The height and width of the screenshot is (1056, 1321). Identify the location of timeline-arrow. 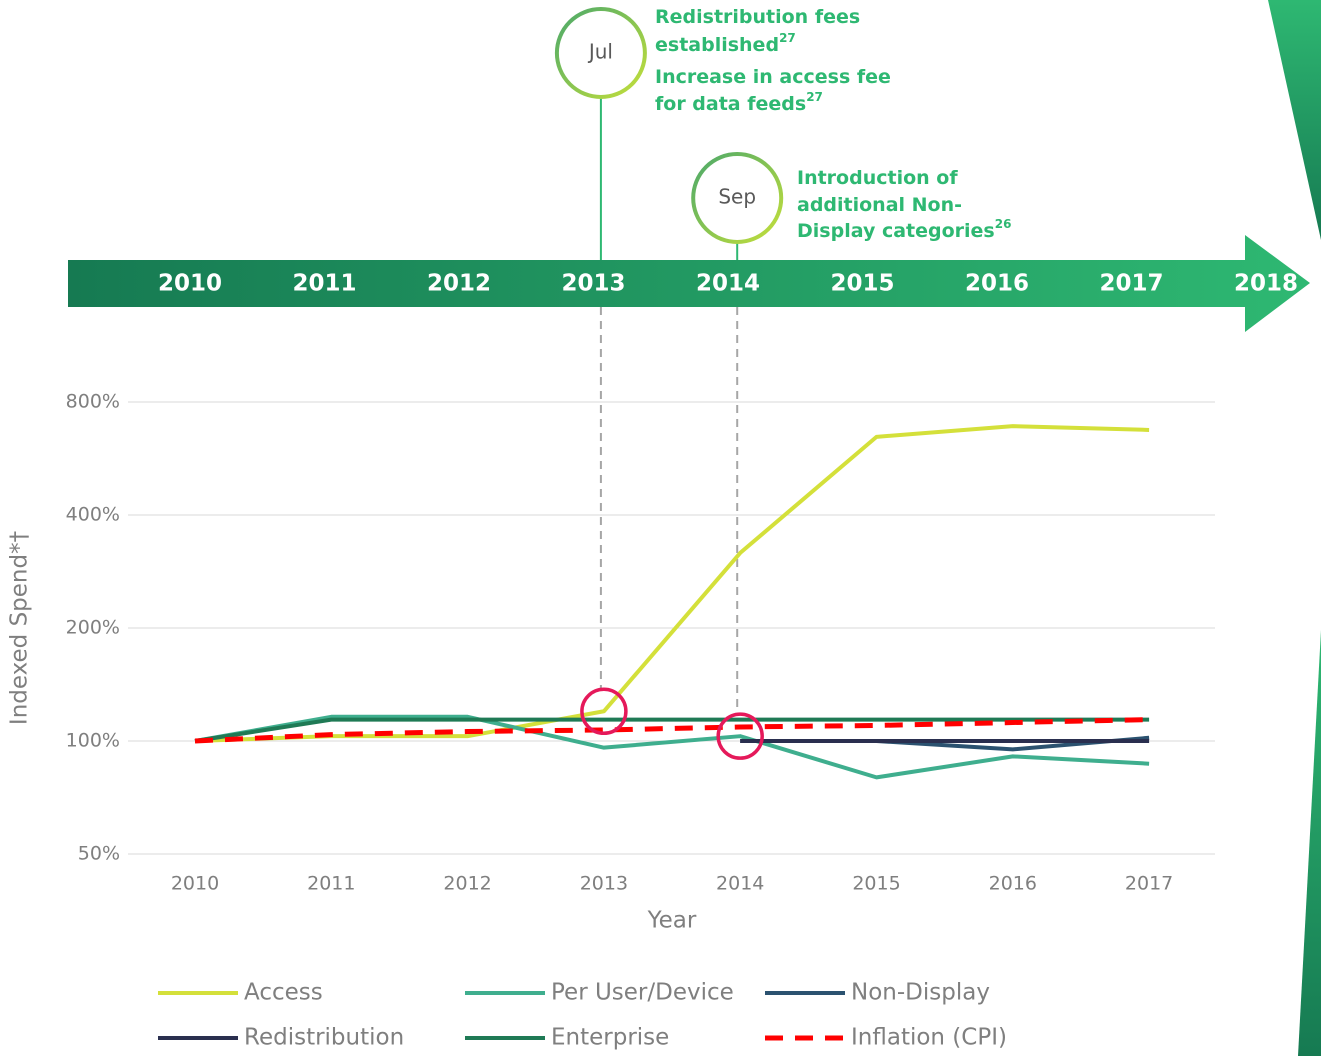
(689, 283).